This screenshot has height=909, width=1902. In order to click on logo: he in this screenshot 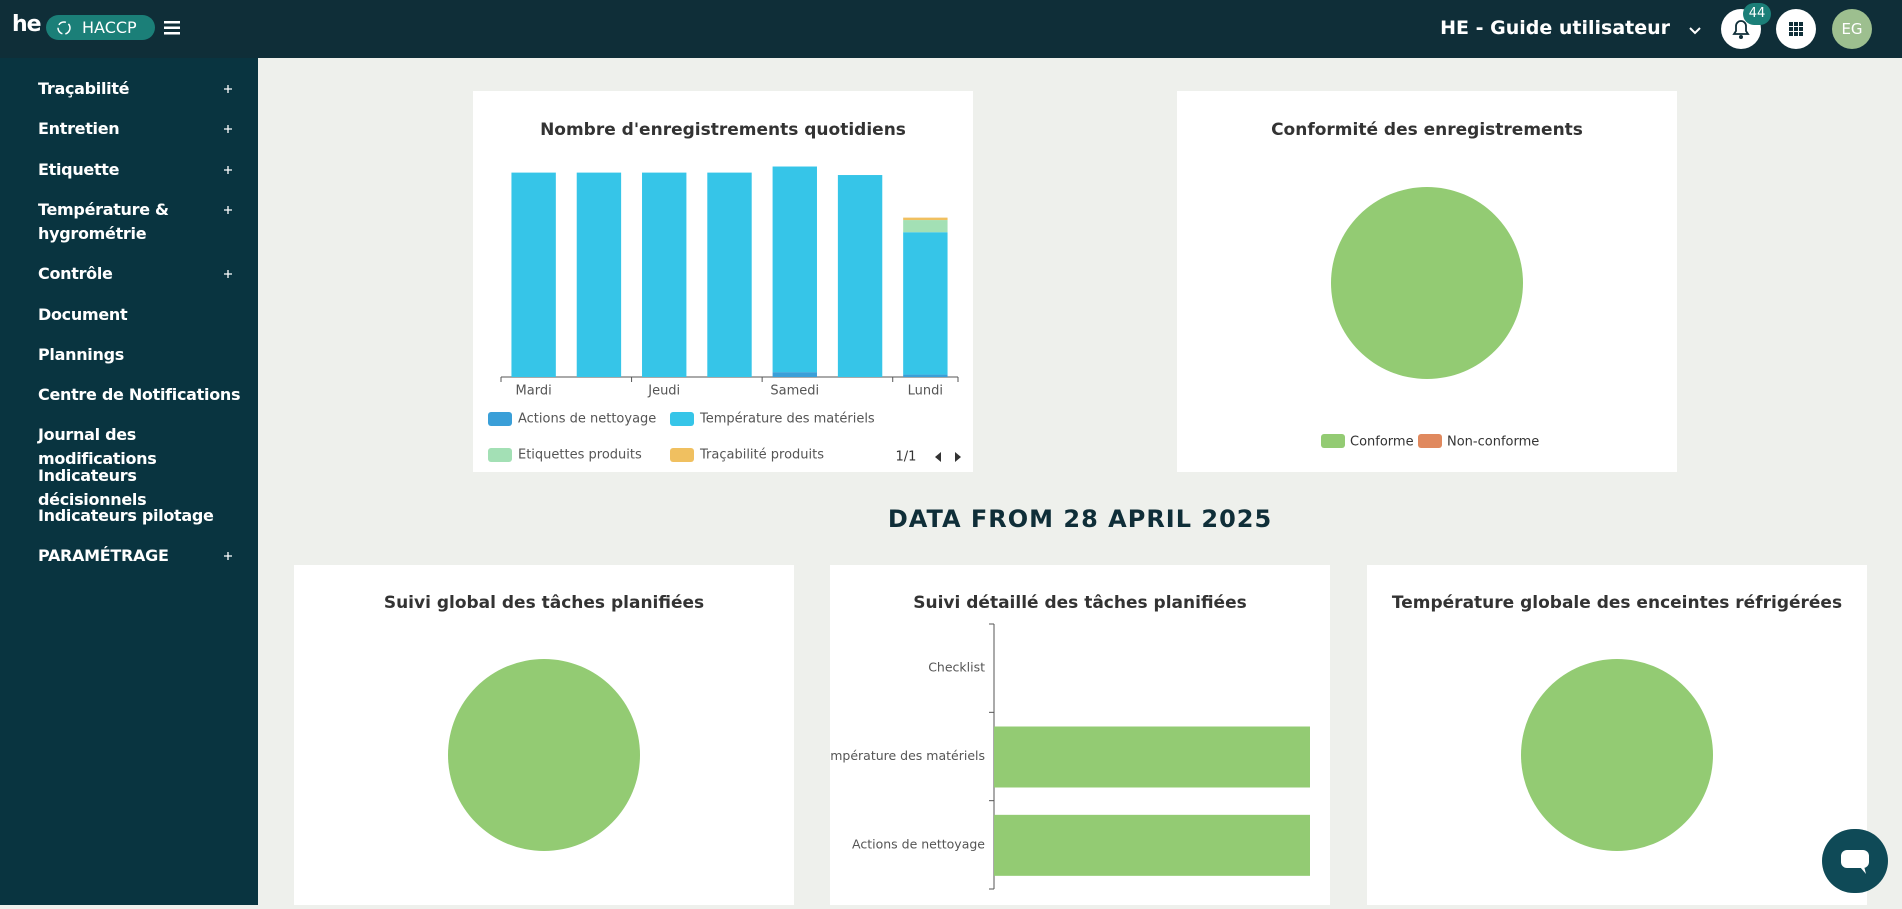, I will do `click(27, 24)`.